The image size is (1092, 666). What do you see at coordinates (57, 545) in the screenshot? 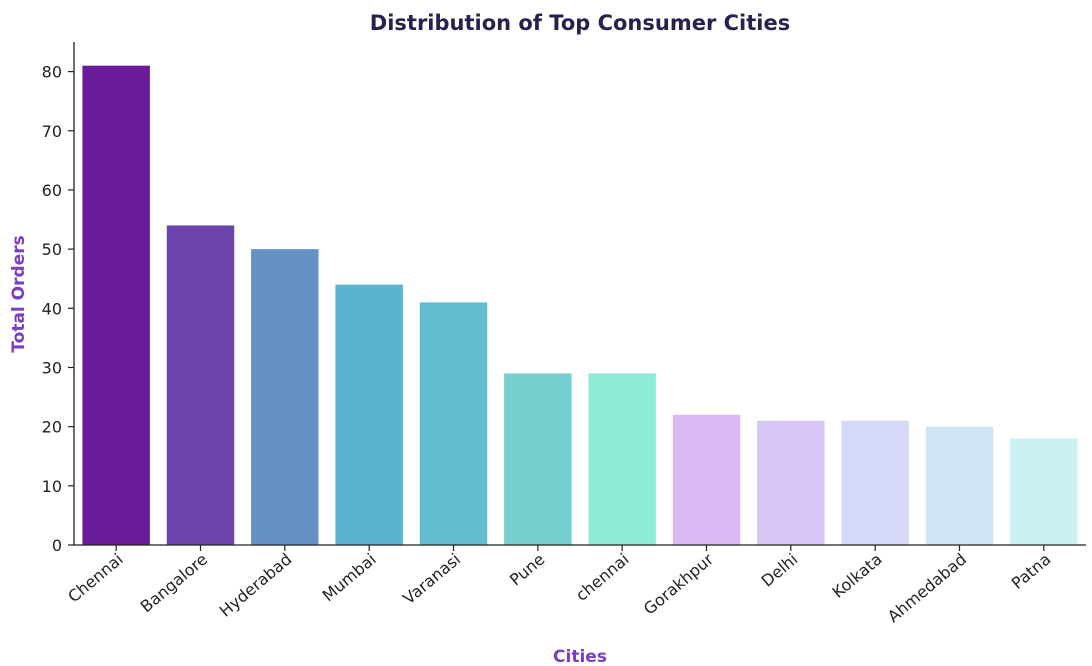
I see `y-tick-label: 0` at bounding box center [57, 545].